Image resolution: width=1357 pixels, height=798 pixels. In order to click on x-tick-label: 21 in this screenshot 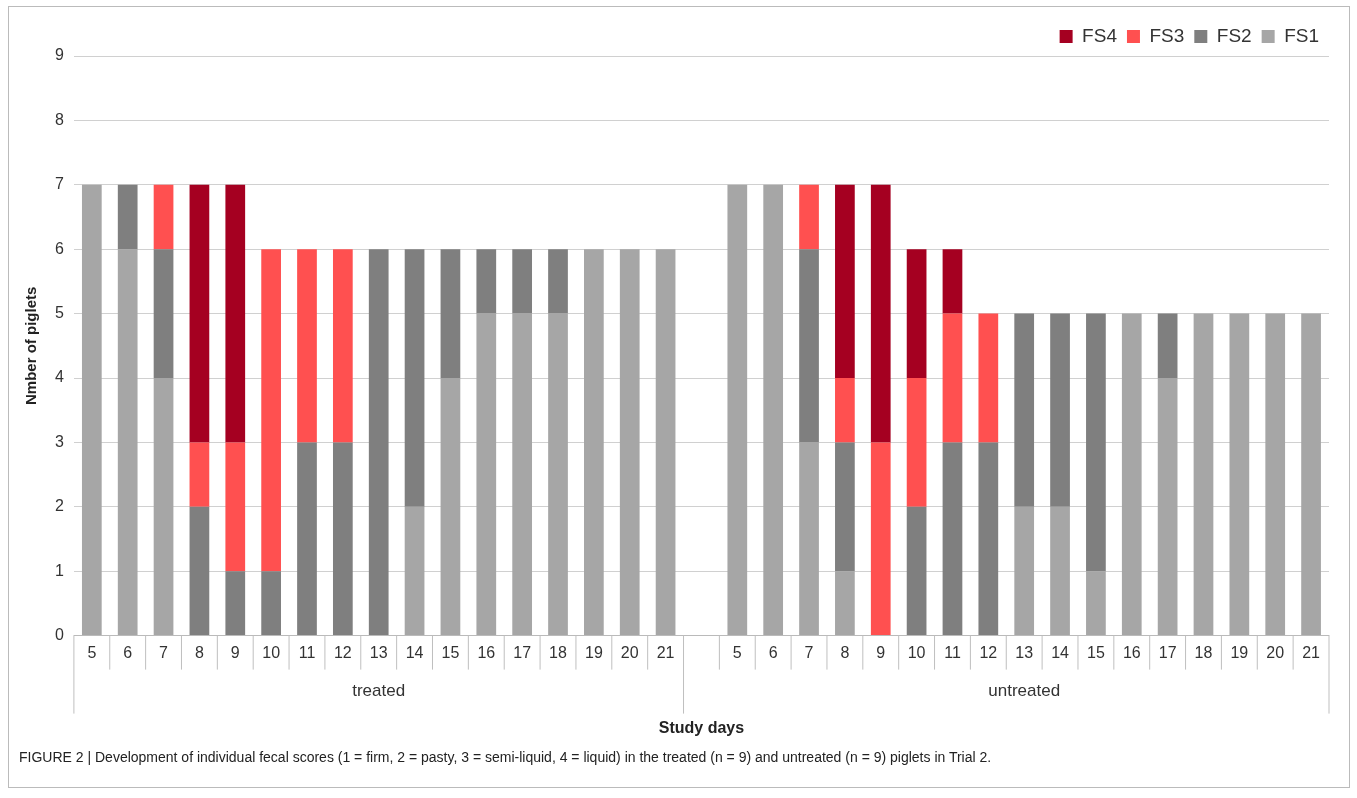, I will do `click(665, 652)`.